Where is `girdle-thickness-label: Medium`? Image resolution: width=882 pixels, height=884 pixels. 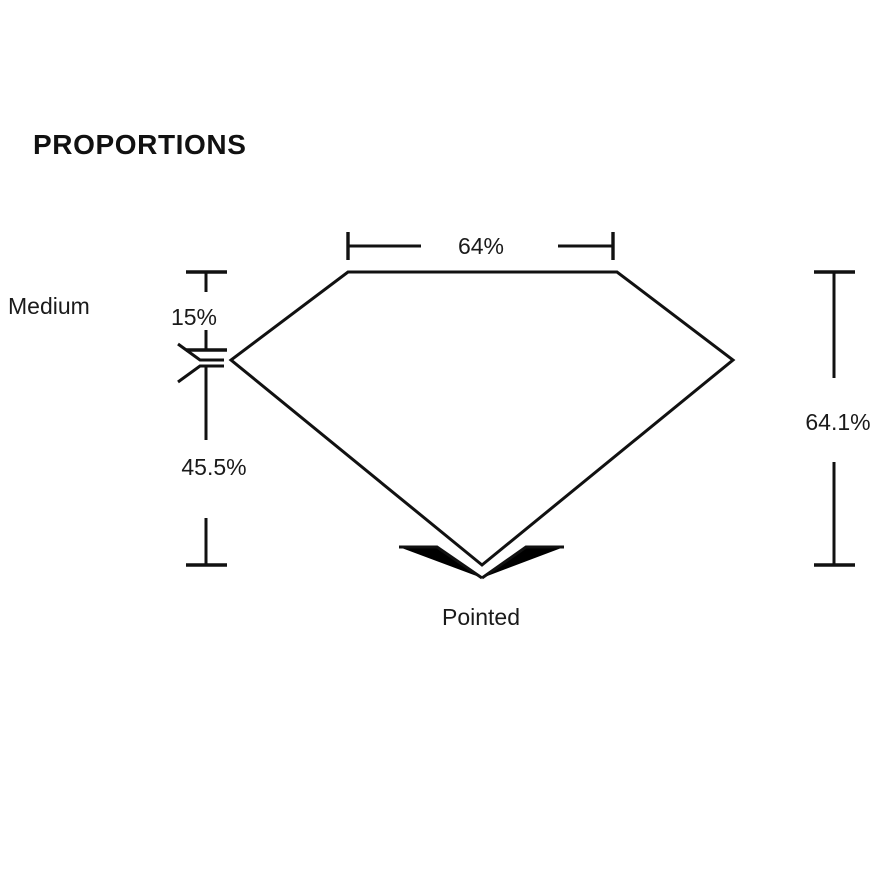 girdle-thickness-label: Medium is located at coordinates (49, 306).